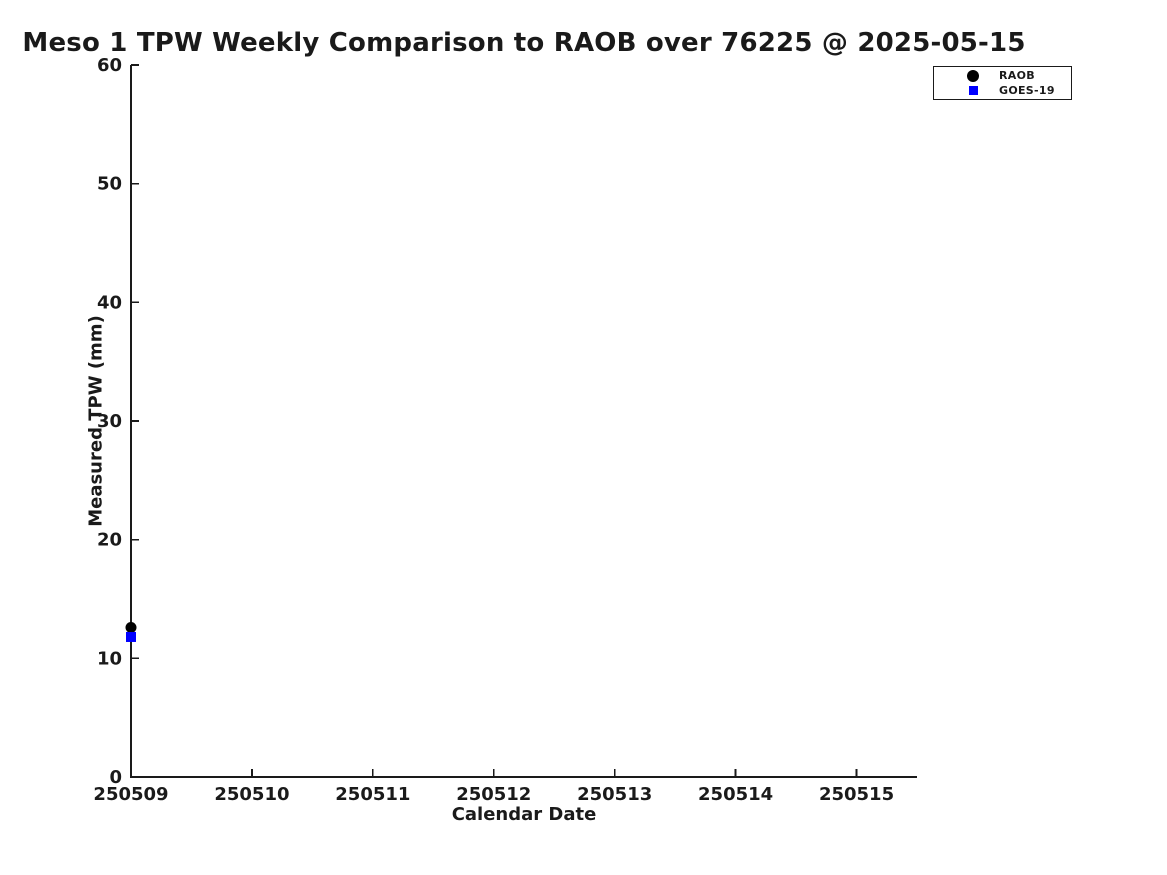  I want to click on y-tick-label: 60, so click(109, 65).